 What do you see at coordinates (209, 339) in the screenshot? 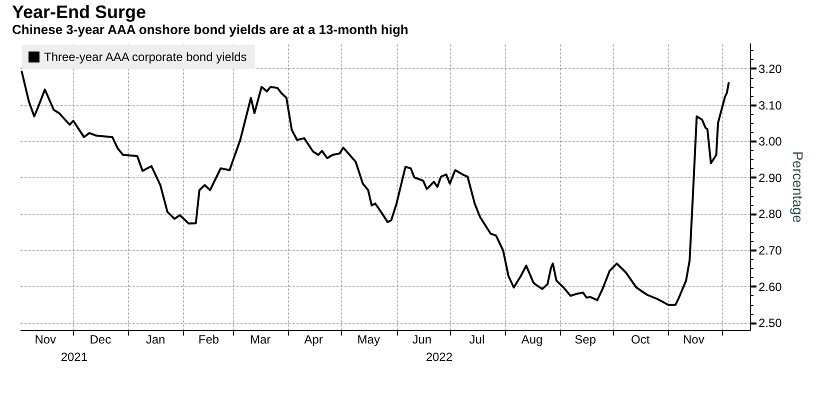
I see `x-tick-label: Feb` at bounding box center [209, 339].